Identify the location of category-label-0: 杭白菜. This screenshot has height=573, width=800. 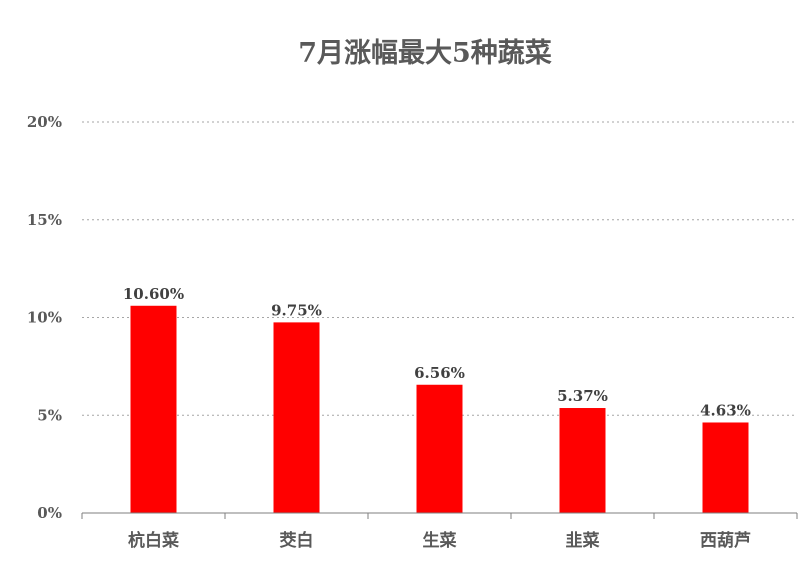
(154, 540).